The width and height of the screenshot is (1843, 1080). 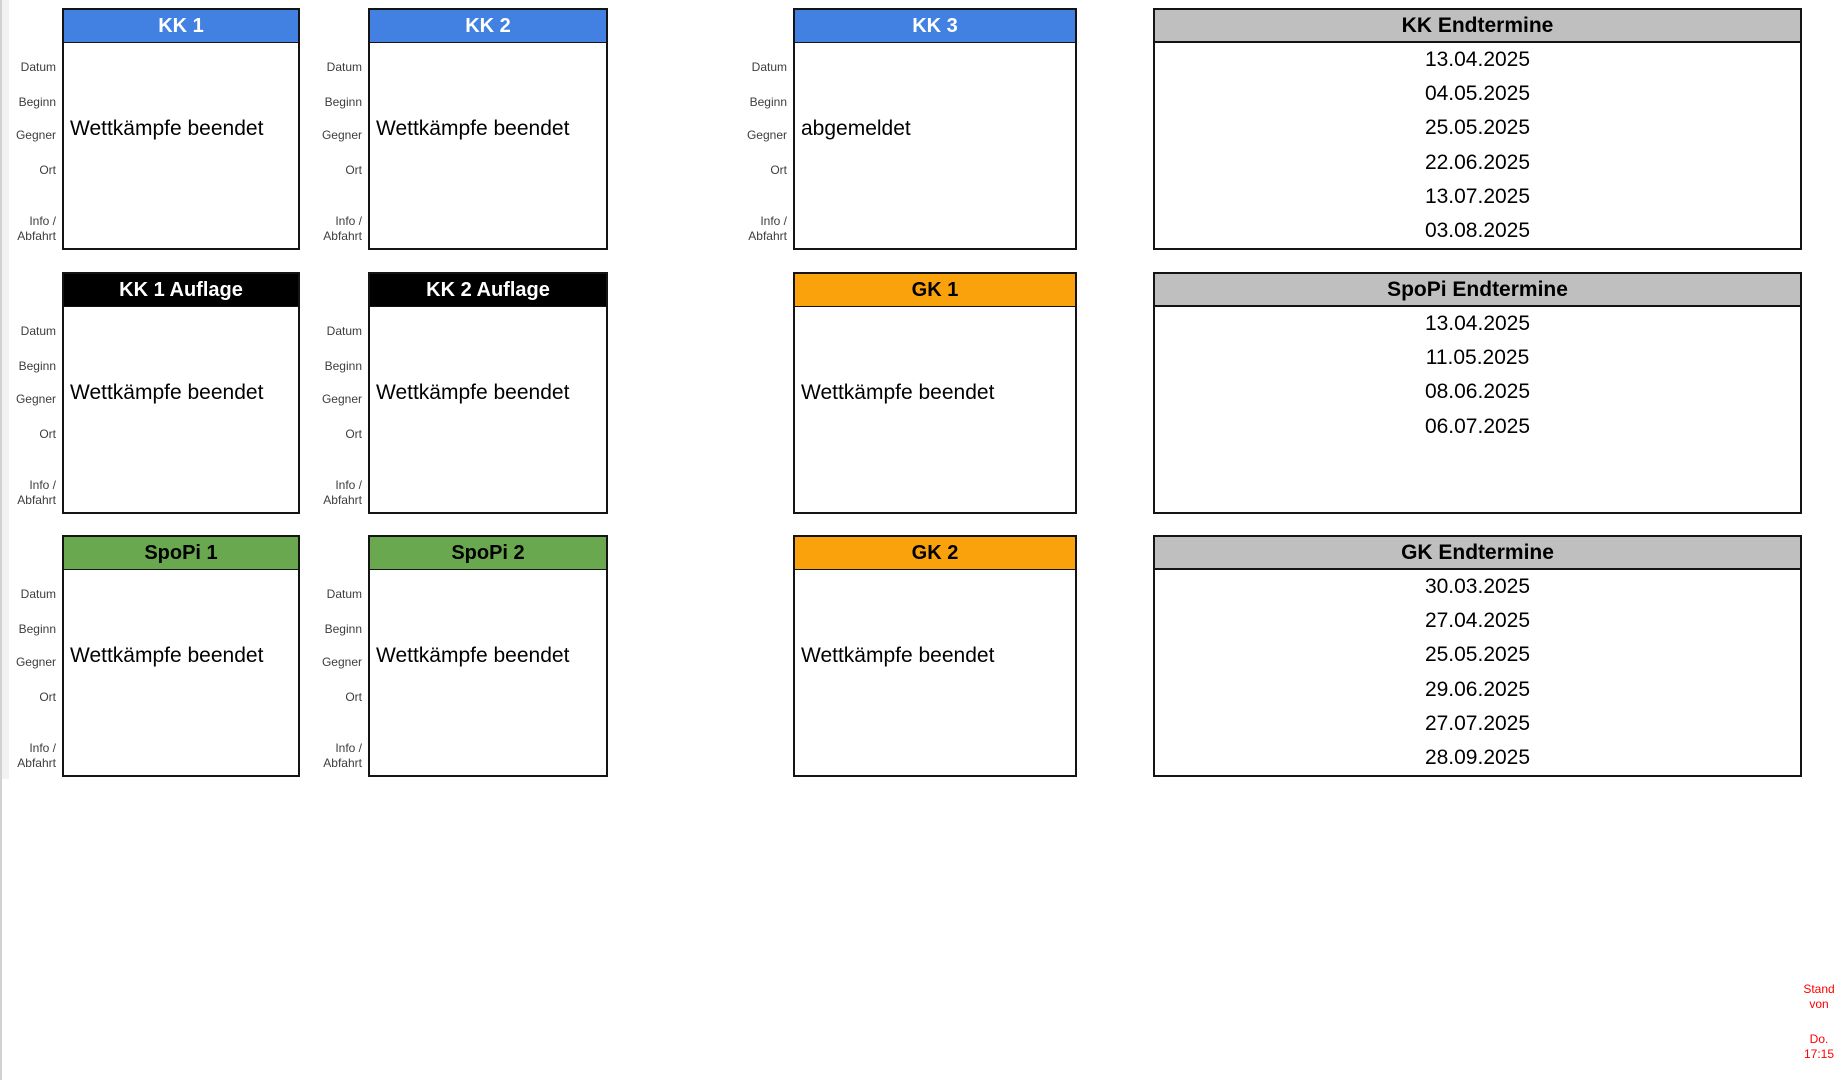 I want to click on card-title: KK 1, so click(x=181, y=26).